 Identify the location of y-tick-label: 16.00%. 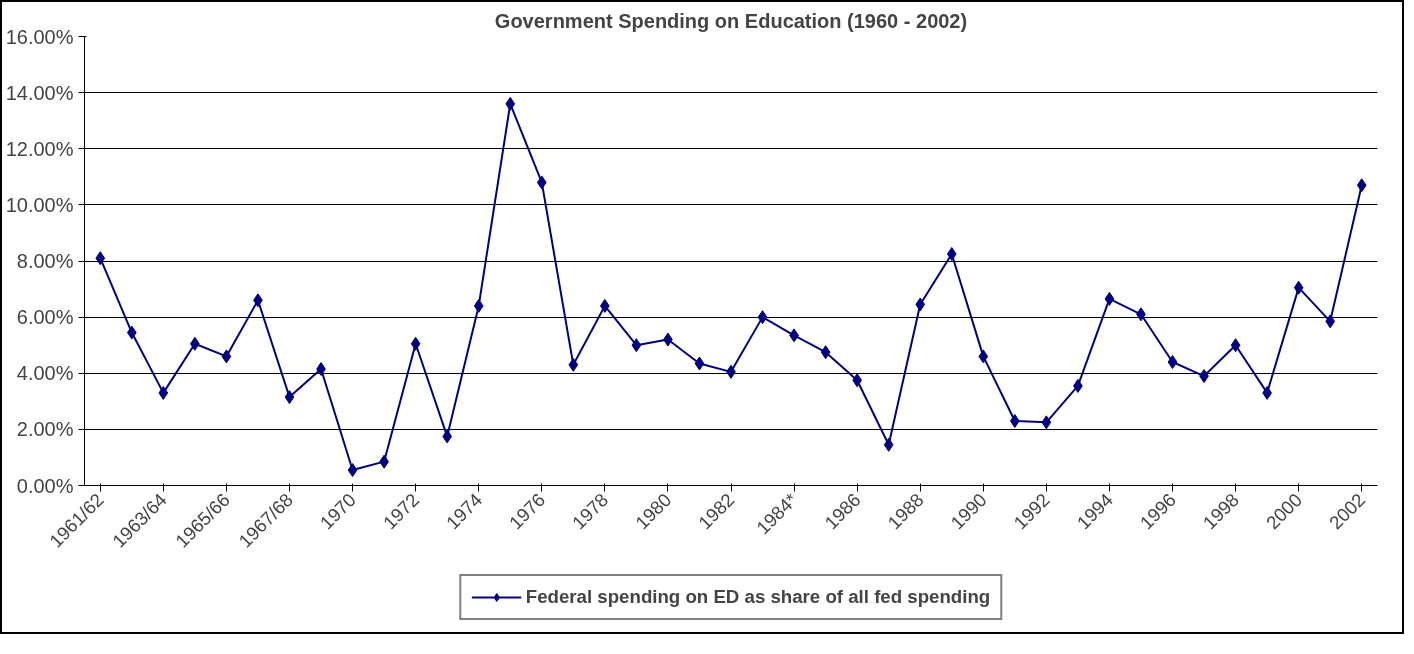
(39, 36).